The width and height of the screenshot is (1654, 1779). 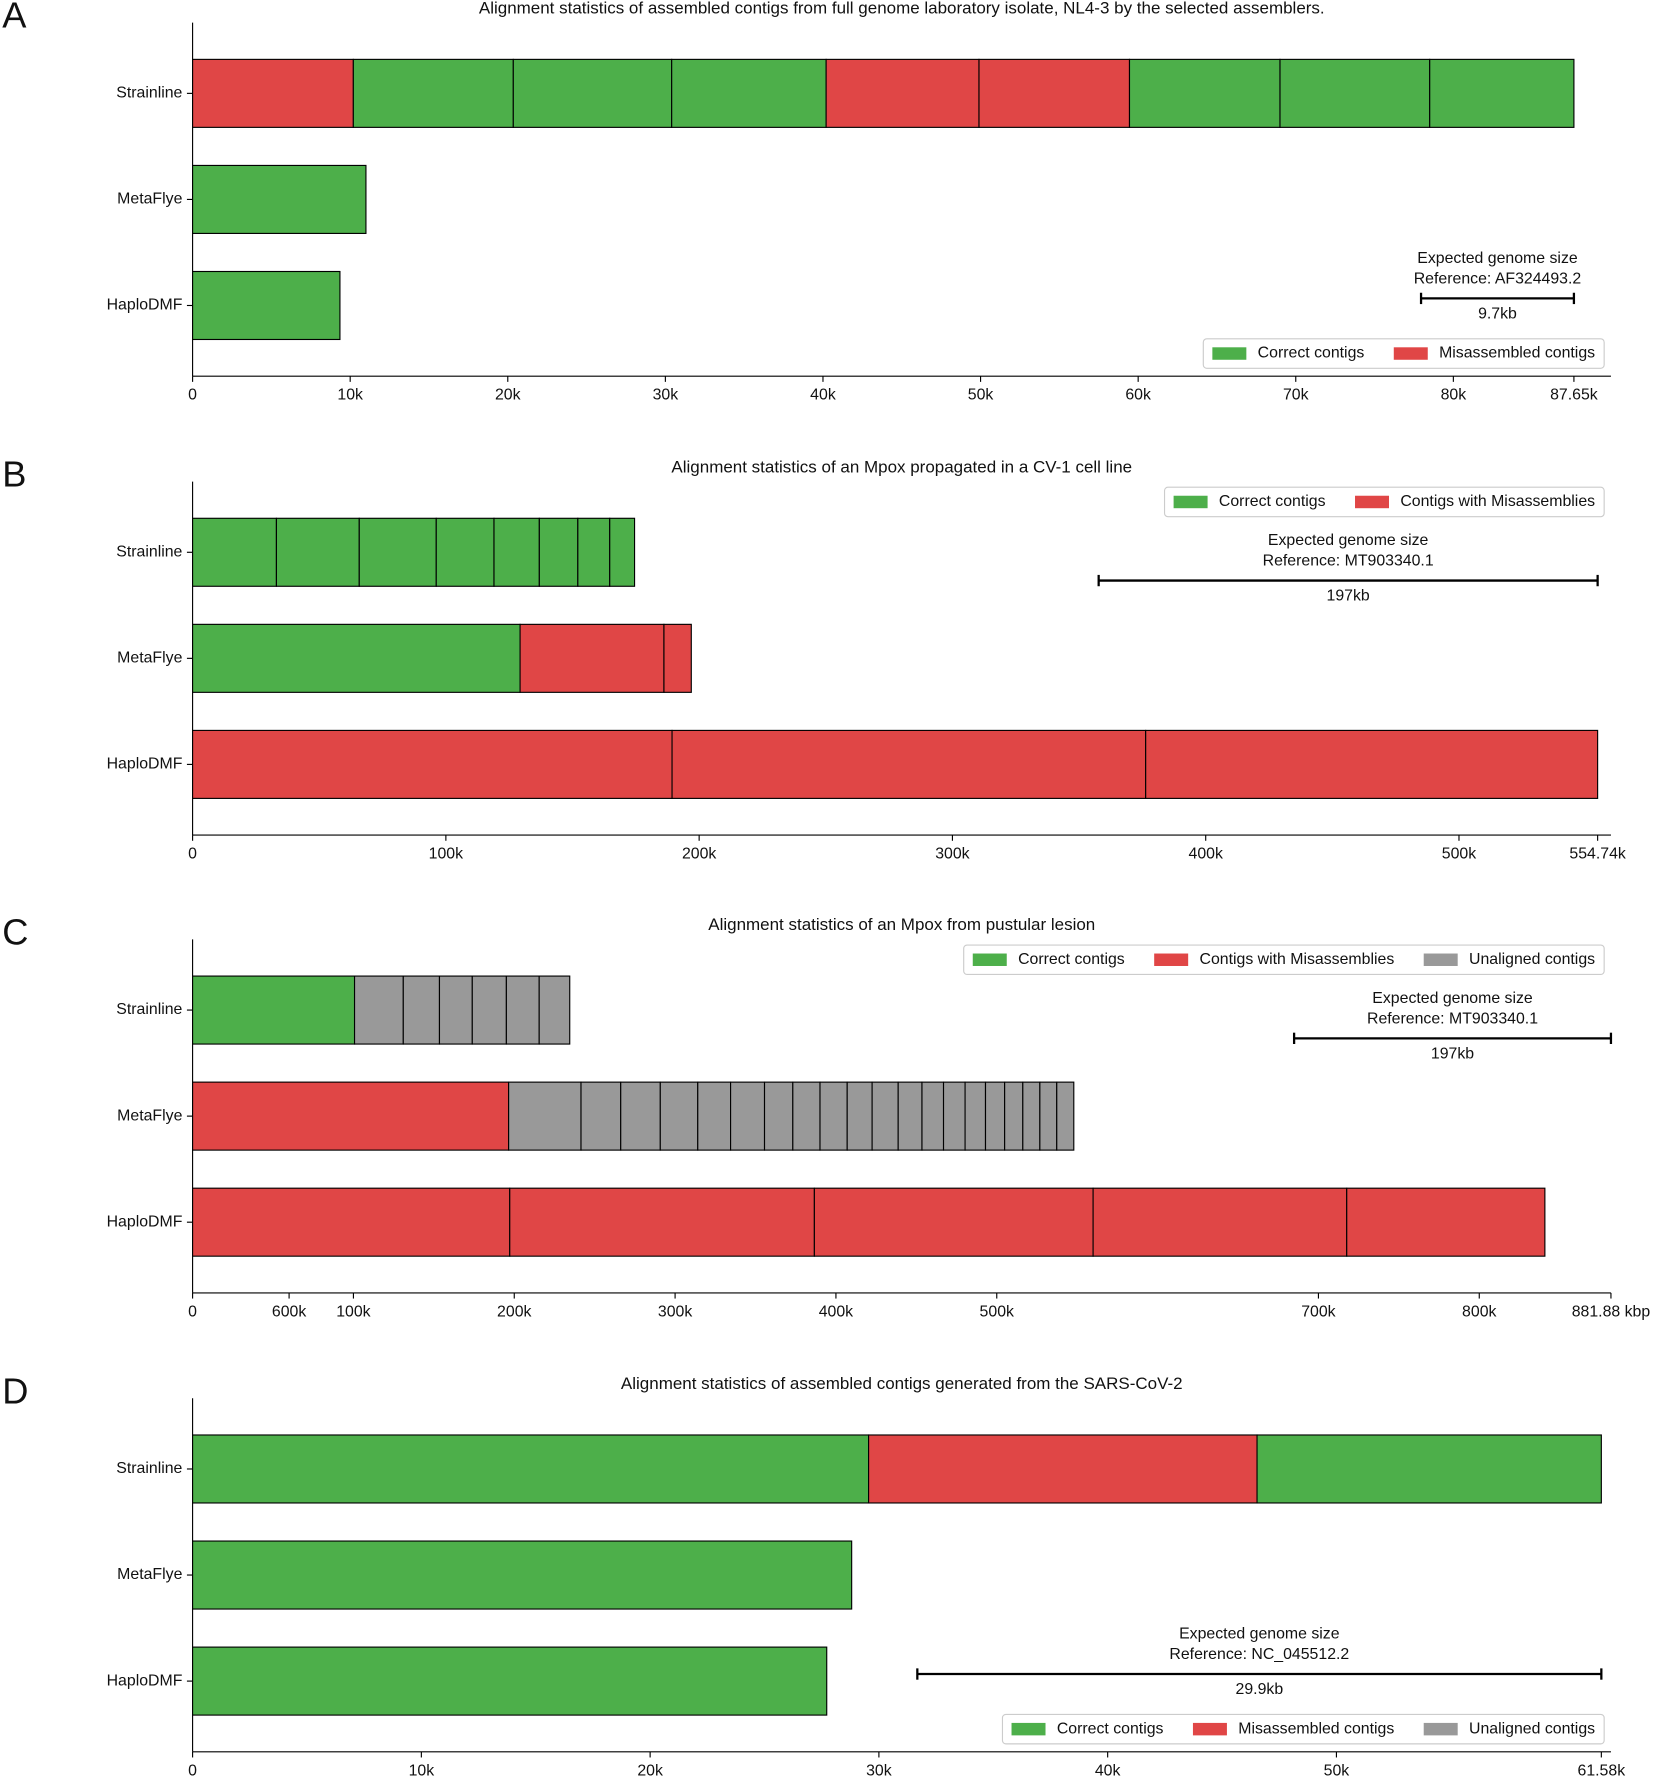 What do you see at coordinates (1602, 1770) in the screenshot?
I see `x-tick-label: 61.58k` at bounding box center [1602, 1770].